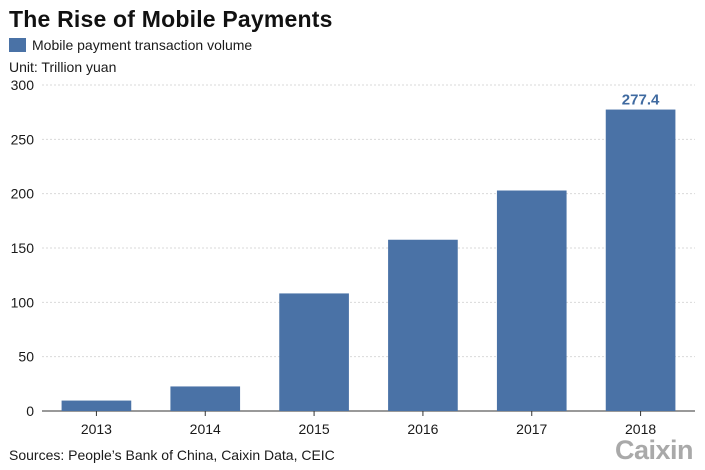 This screenshot has height=470, width=705. Describe the element at coordinates (531, 429) in the screenshot. I see `x-tick-label: 2017` at that location.